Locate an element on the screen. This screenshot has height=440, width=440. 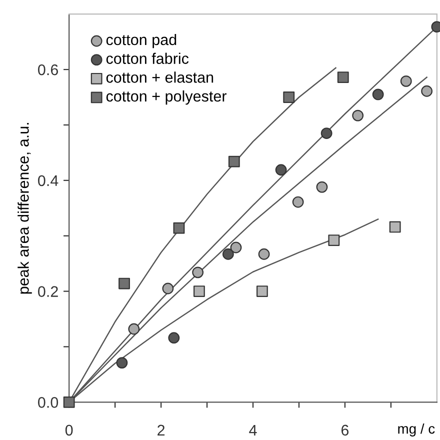
y-axis-title: peak area difference, a.u. is located at coordinates (25, 208).